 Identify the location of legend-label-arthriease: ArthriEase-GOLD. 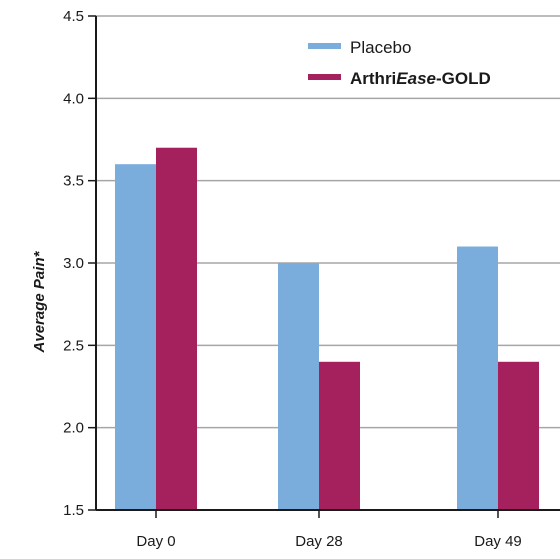
(420, 78).